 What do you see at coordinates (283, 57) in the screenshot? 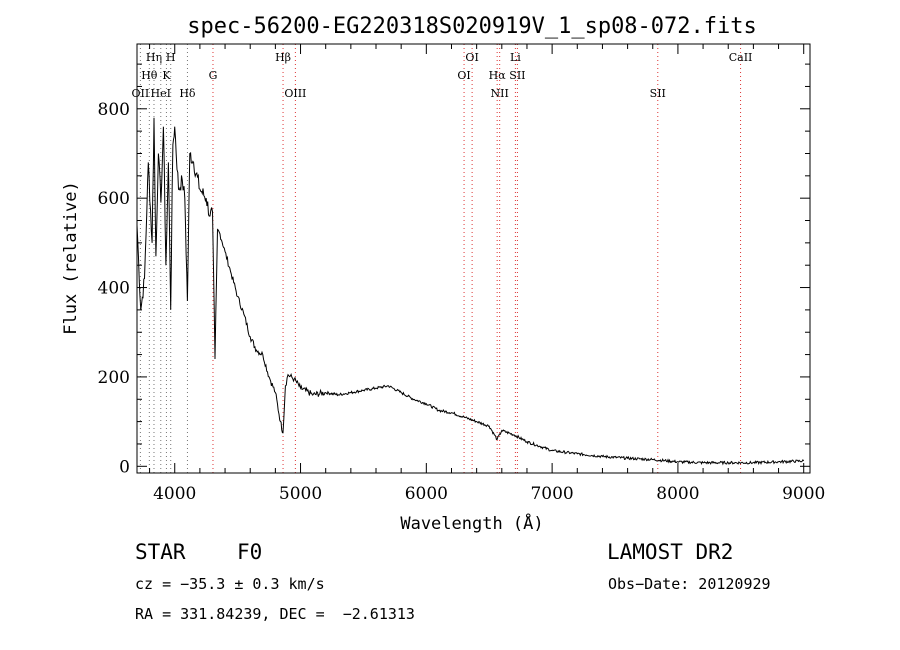
I see `spectral-line-label: Hβ` at bounding box center [283, 57].